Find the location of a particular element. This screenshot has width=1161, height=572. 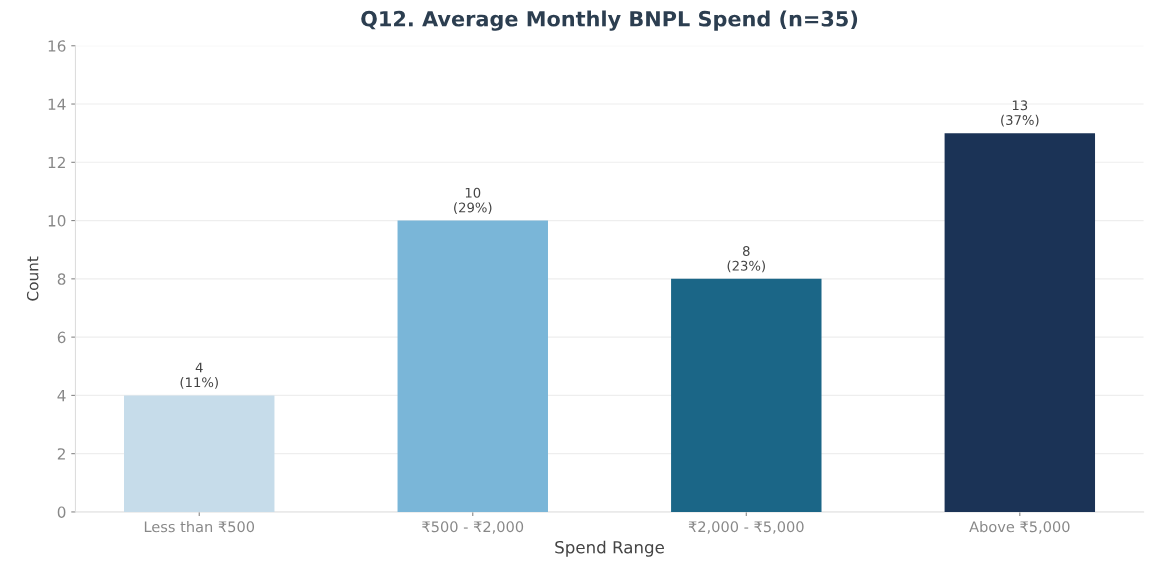

y-tick-label: 10 is located at coordinates (57, 221).